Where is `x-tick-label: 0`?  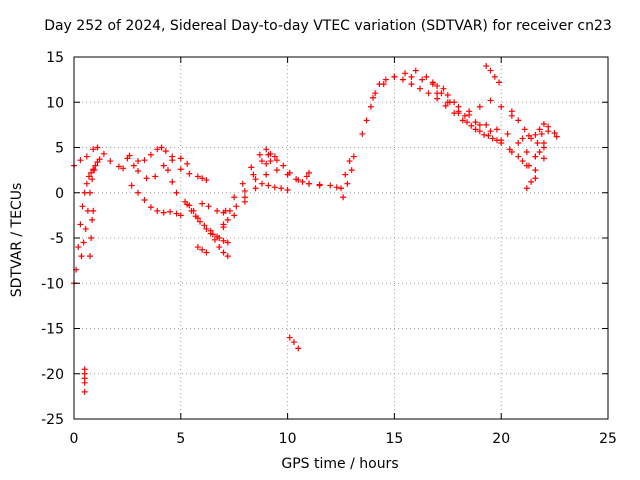 x-tick-label: 0 is located at coordinates (74, 439).